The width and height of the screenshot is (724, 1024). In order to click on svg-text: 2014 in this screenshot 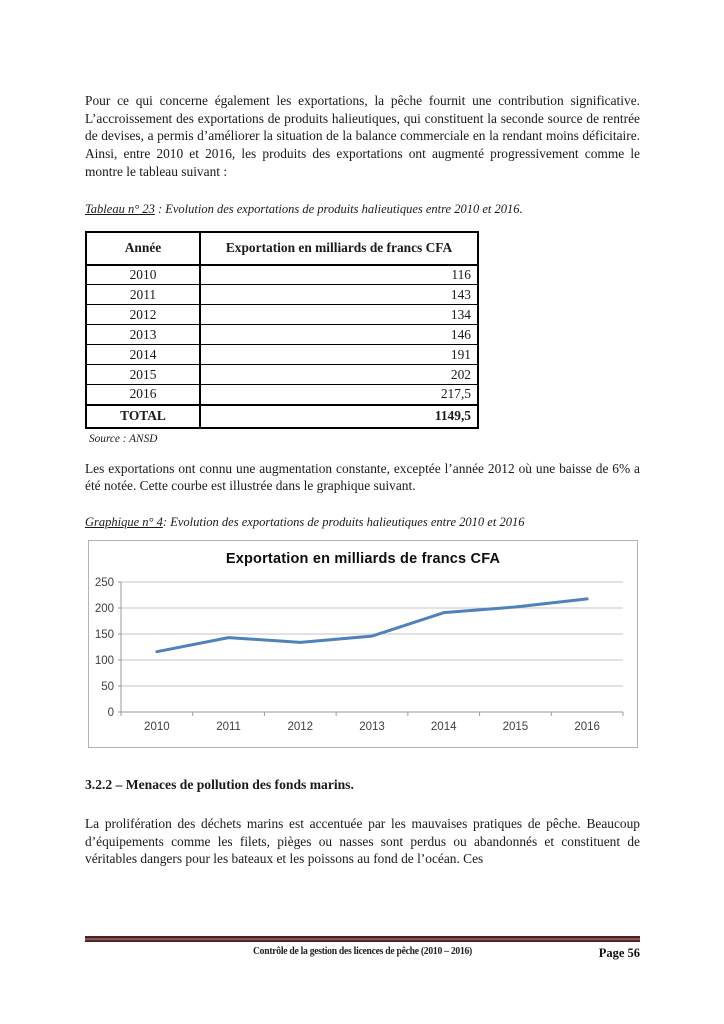, I will do `click(444, 727)`.